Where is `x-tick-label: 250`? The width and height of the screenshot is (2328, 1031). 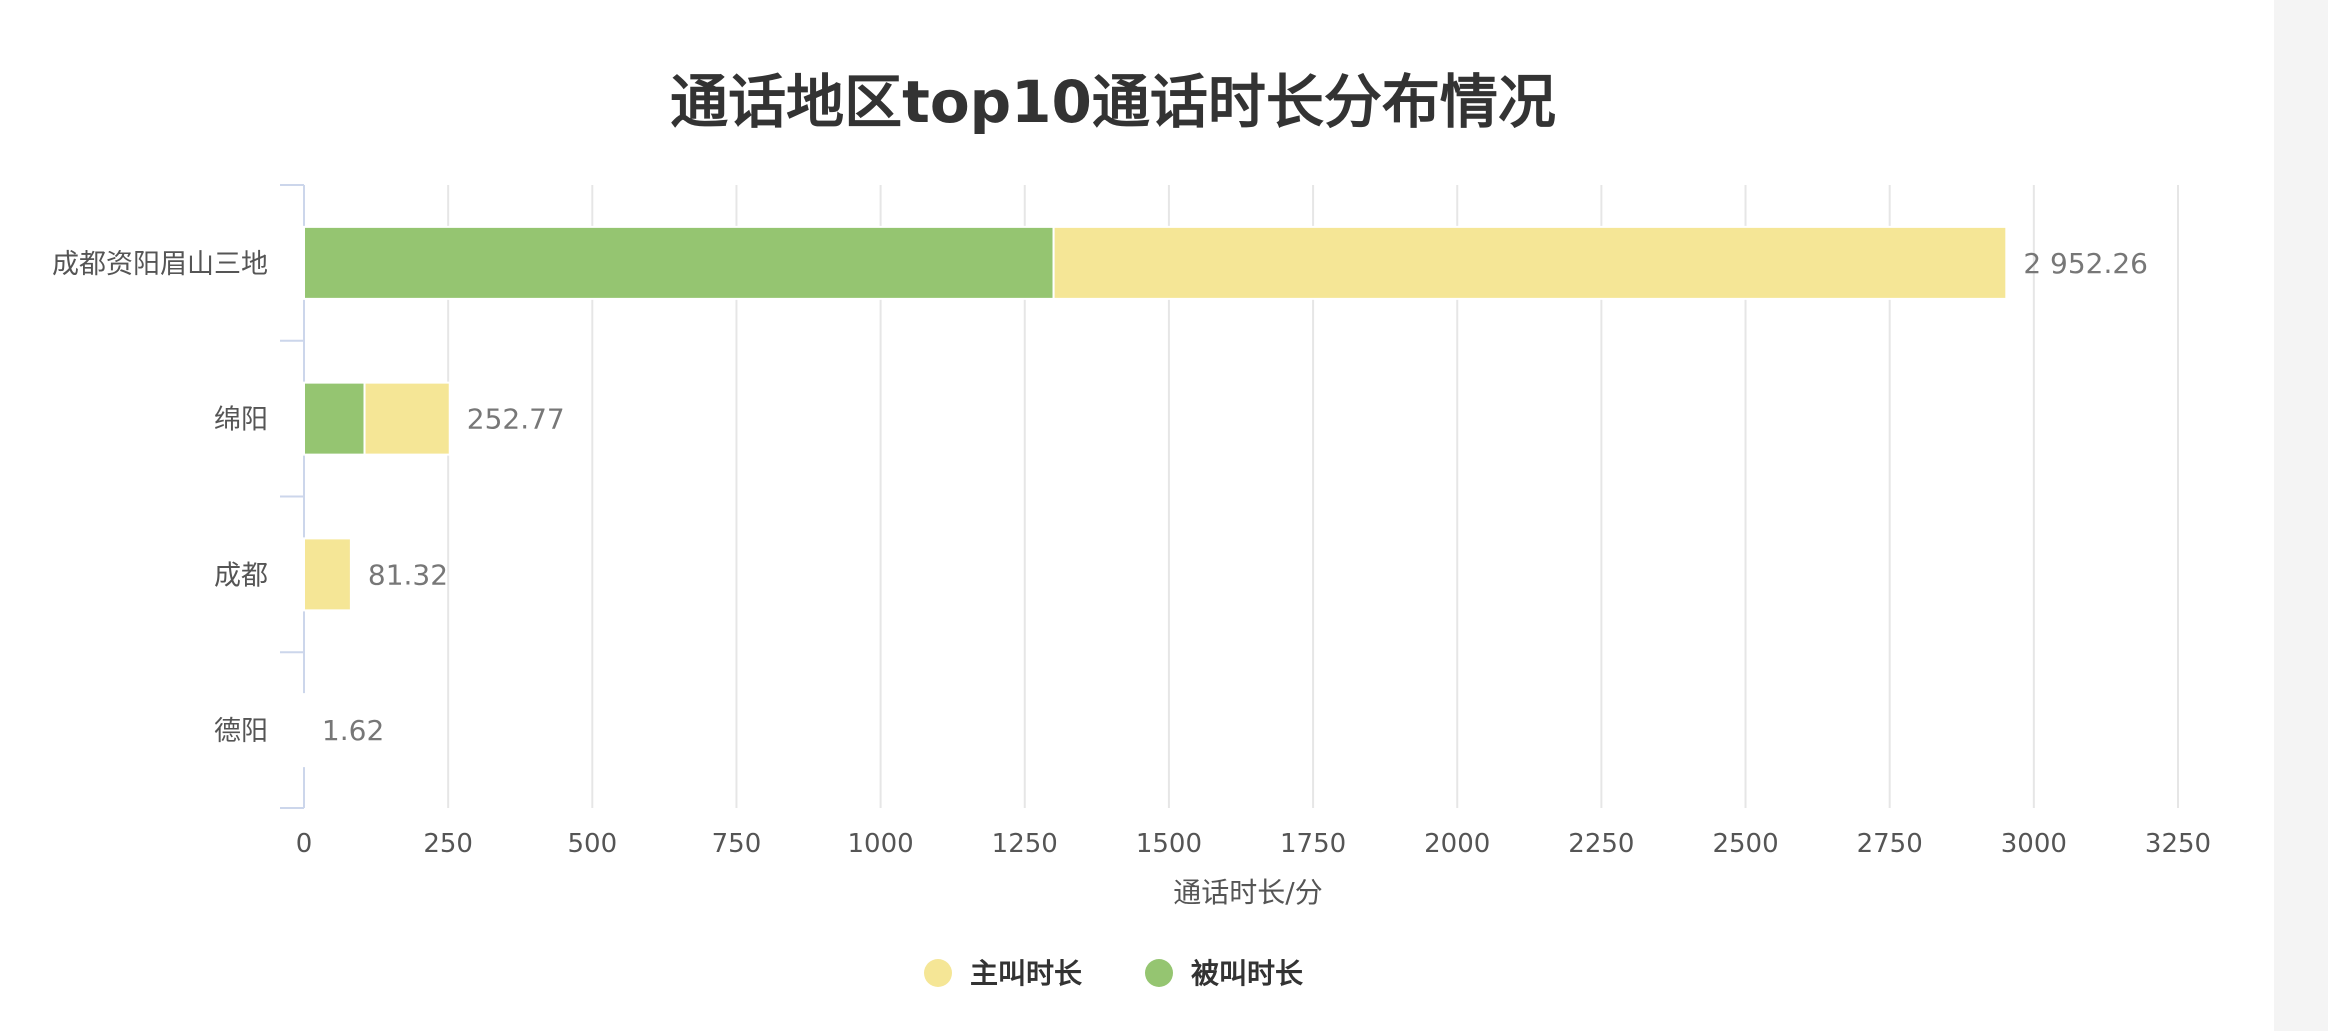 x-tick-label: 250 is located at coordinates (448, 844).